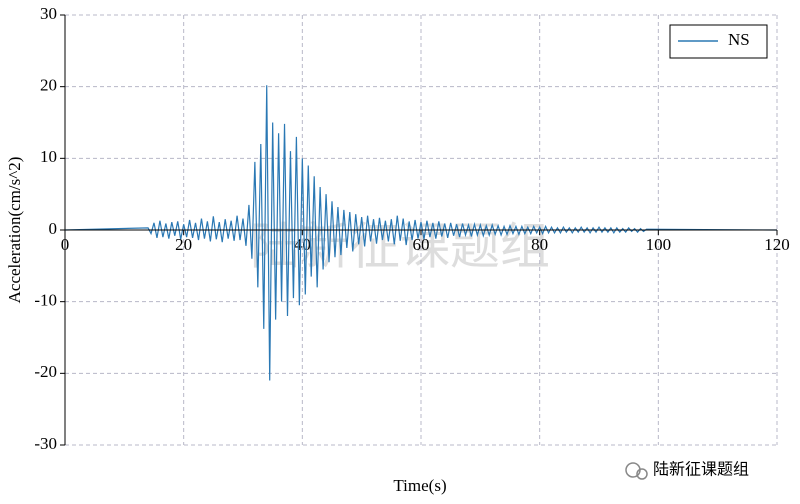 This screenshot has height=504, width=800. I want to click on x-tick-label: 40, so click(302, 244).